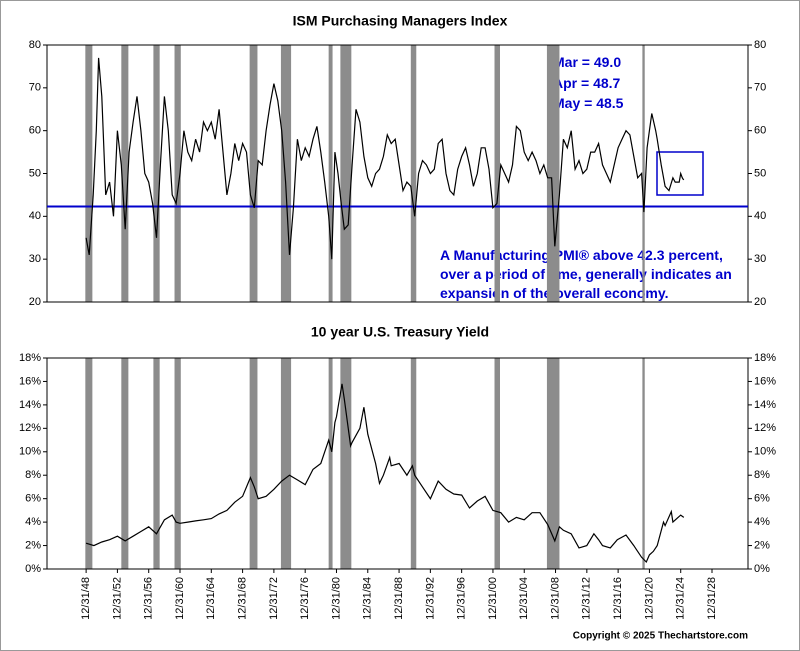 The width and height of the screenshot is (800, 651). I want to click on x-tick-label: 12/31/80, so click(336, 598).